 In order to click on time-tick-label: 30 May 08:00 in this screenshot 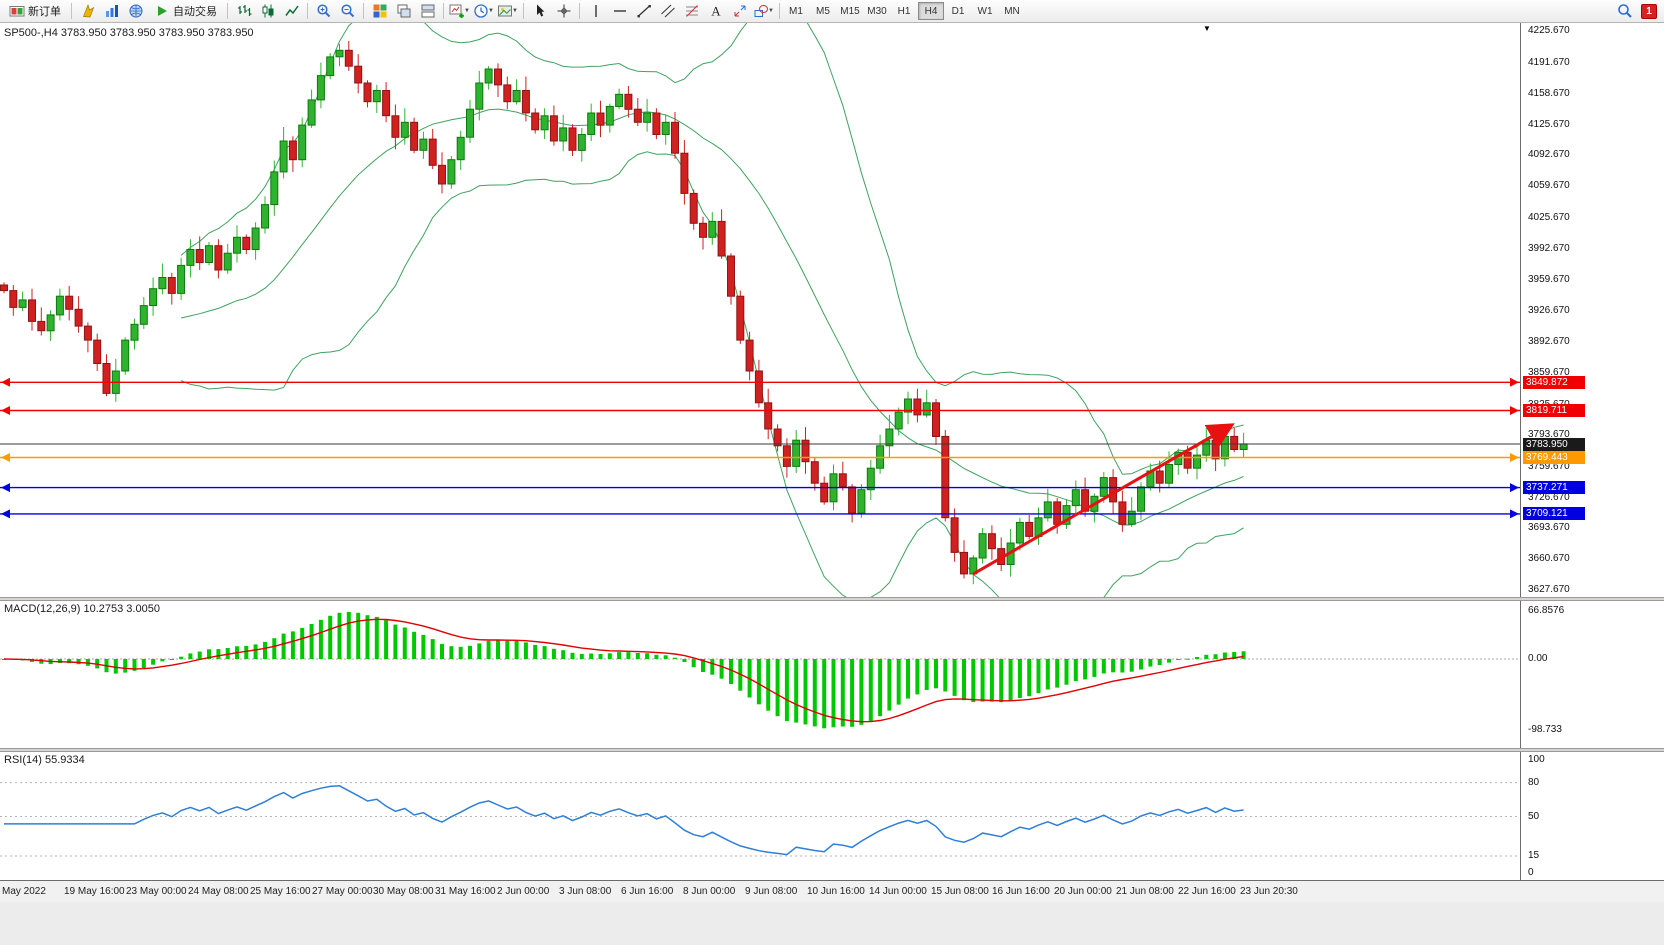, I will do `click(403, 891)`.